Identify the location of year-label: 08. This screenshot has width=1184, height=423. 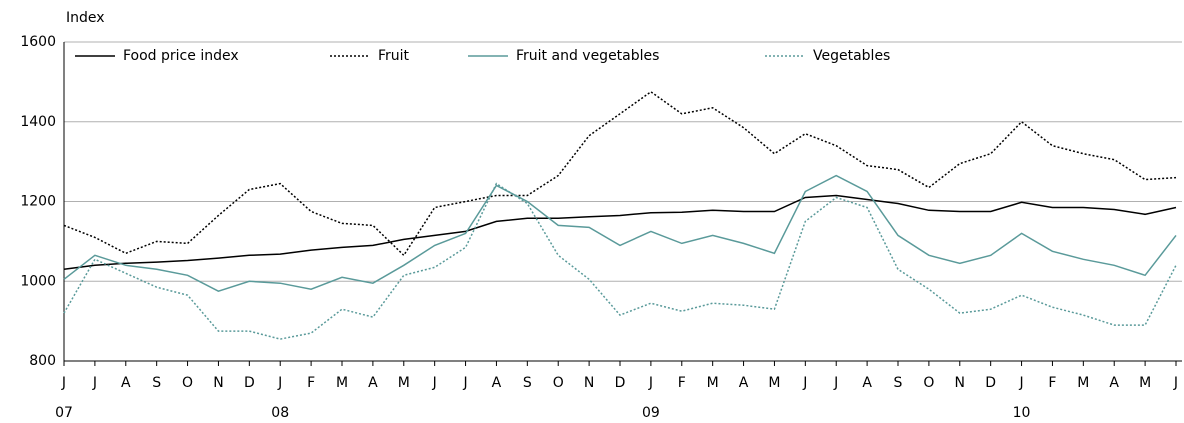
(280, 413).